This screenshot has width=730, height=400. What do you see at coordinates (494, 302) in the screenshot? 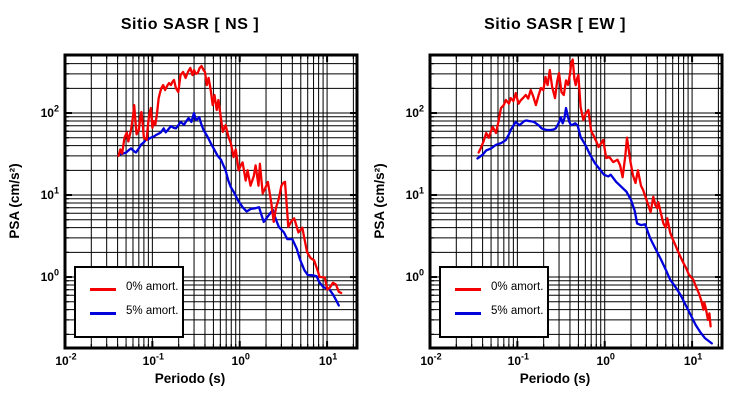
I see `ew-legend: 0% amort. 5% amort.` at bounding box center [494, 302].